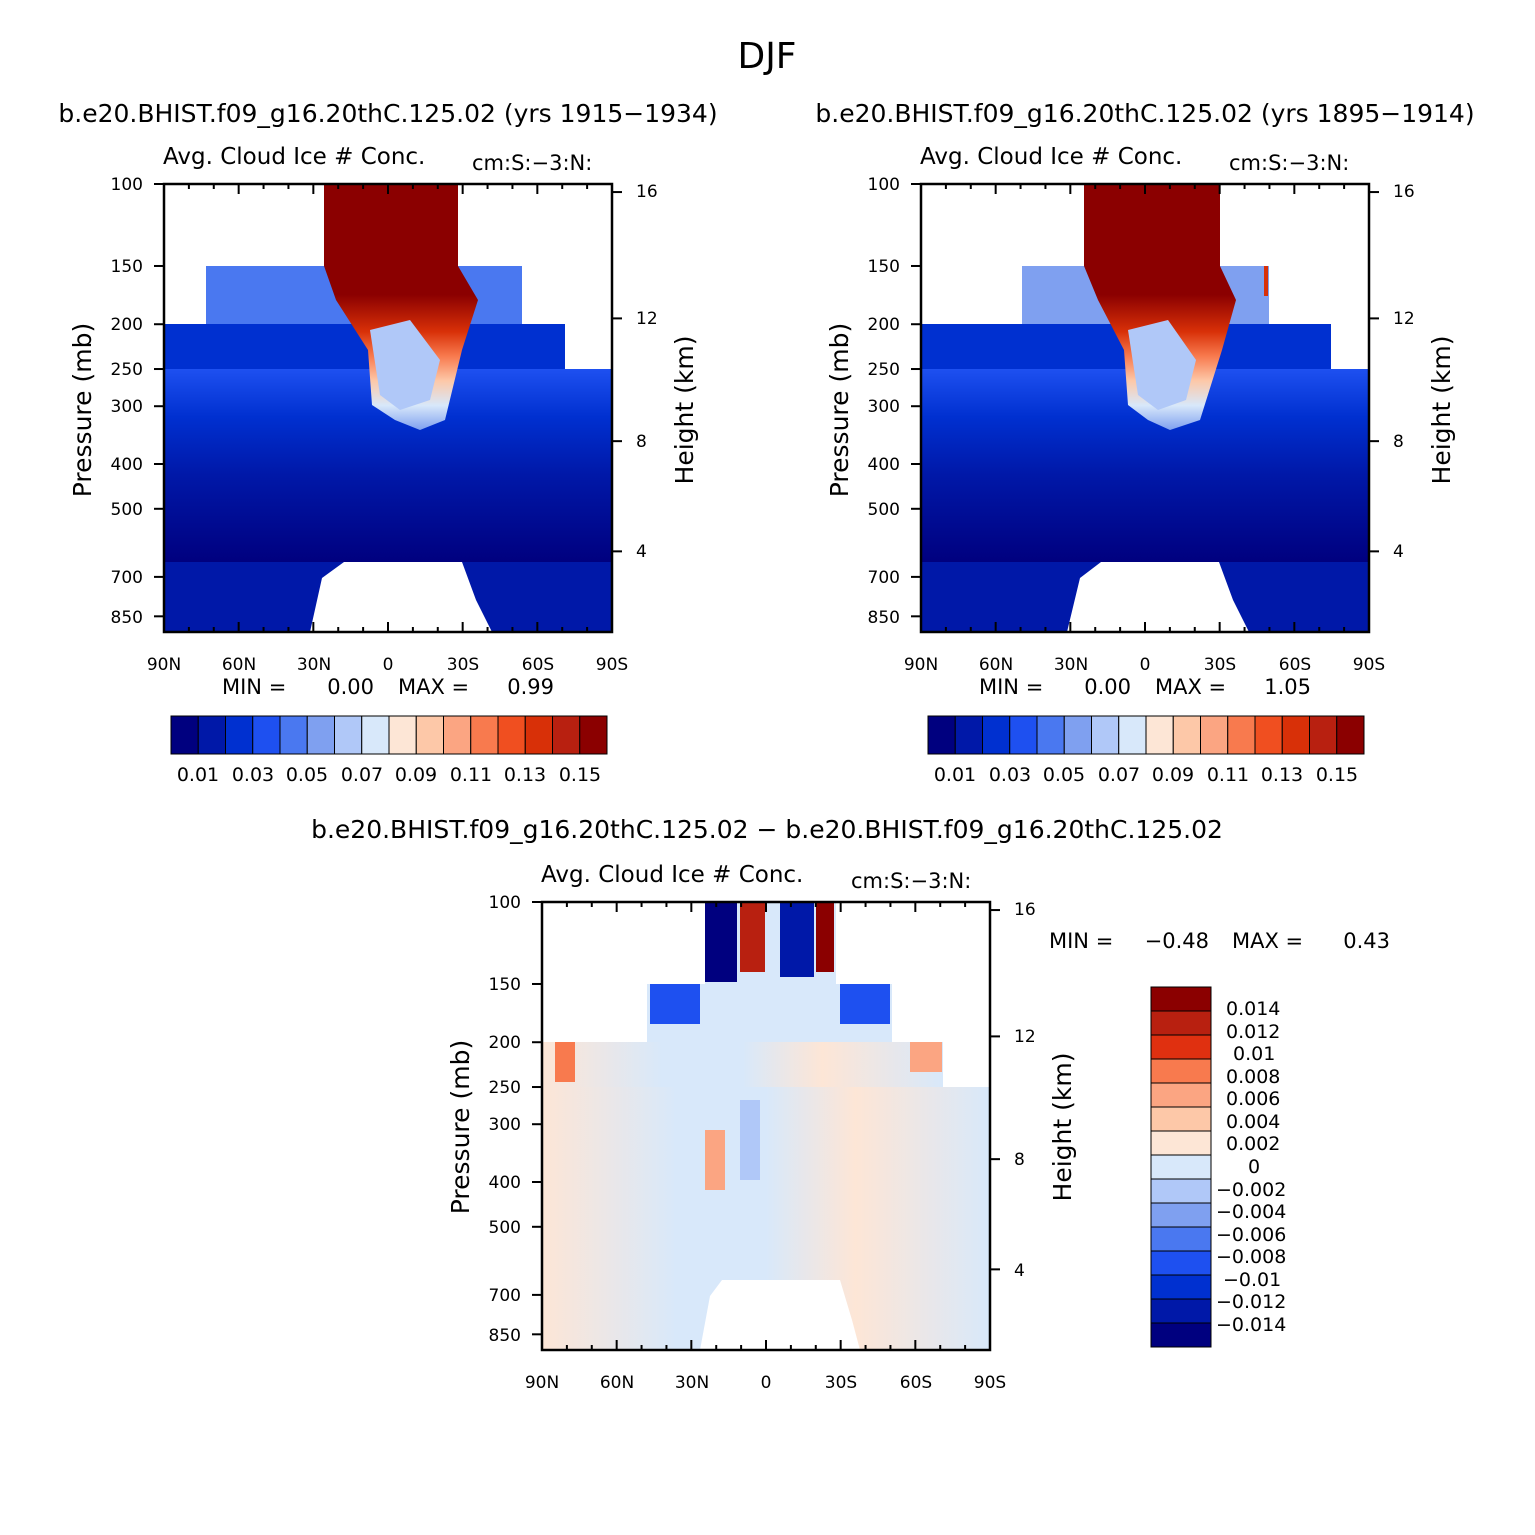  Describe the element at coordinates (1398, 442) in the screenshot. I see `panel-2-rtick-8: 8` at that location.